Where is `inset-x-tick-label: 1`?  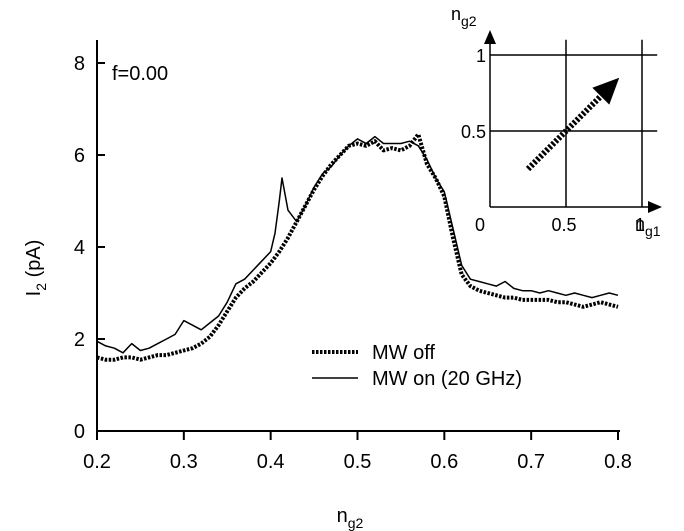 inset-x-tick-label: 1 is located at coordinates (640, 225).